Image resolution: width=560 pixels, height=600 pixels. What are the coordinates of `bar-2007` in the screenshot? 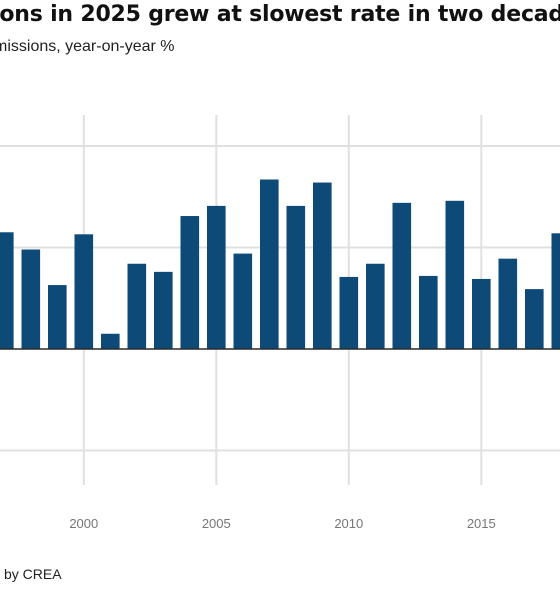 It's located at (269, 264).